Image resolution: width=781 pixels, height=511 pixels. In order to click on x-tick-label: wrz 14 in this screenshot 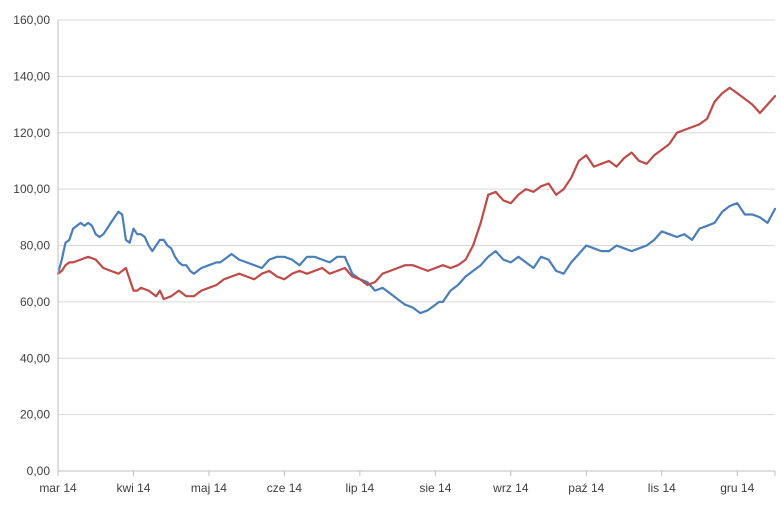, I will do `click(510, 488)`.